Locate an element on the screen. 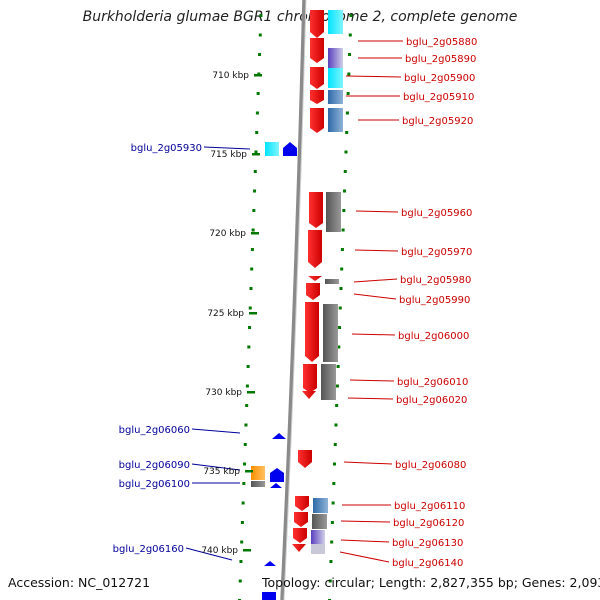 The height and width of the screenshot is (600, 600). gene-arrow-2g06020 is located at coordinates (309, 395).